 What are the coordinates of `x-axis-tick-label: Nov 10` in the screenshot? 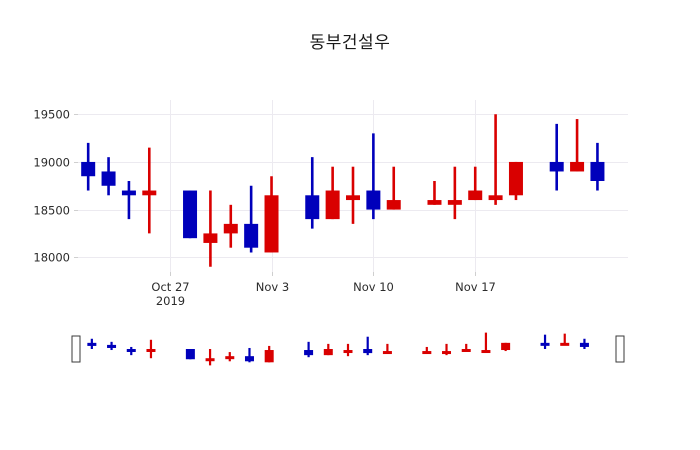 It's located at (373, 287).